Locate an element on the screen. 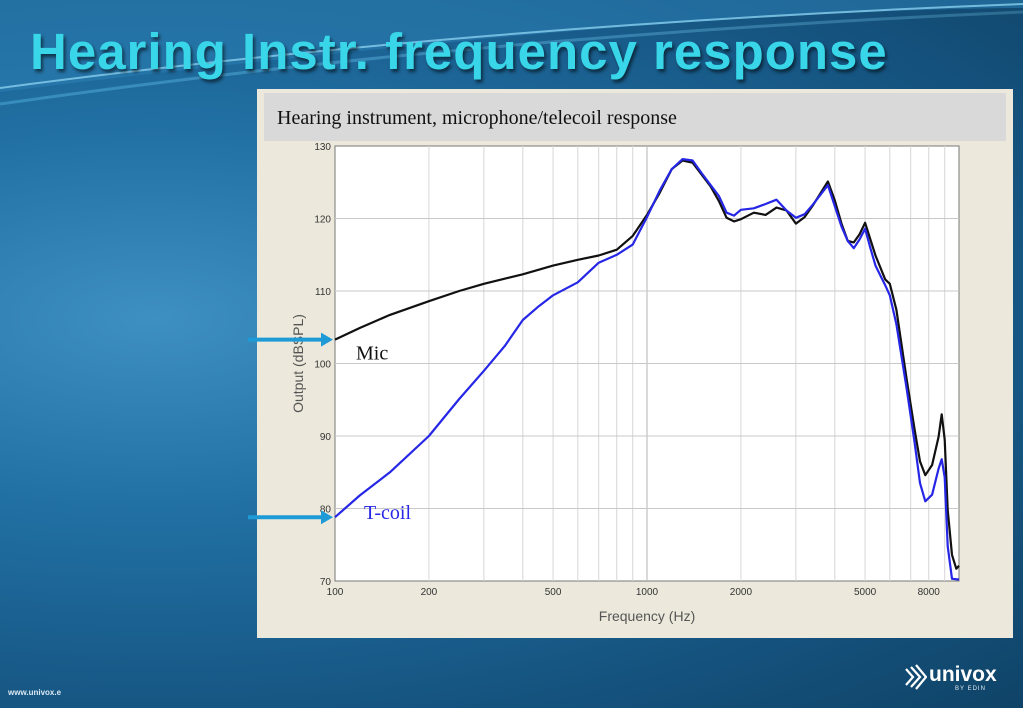 Image resolution: width=1023 pixels, height=708 pixels. x-axis-title: Frequency (Hz) is located at coordinates (647, 616).